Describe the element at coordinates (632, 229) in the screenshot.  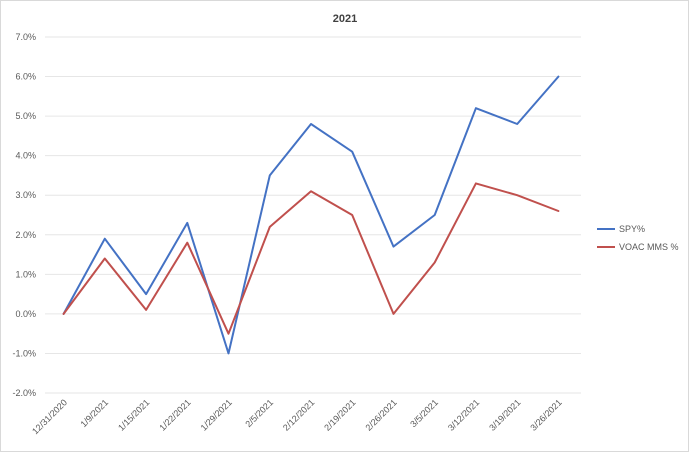
I see `legend-label: SPY%` at that location.